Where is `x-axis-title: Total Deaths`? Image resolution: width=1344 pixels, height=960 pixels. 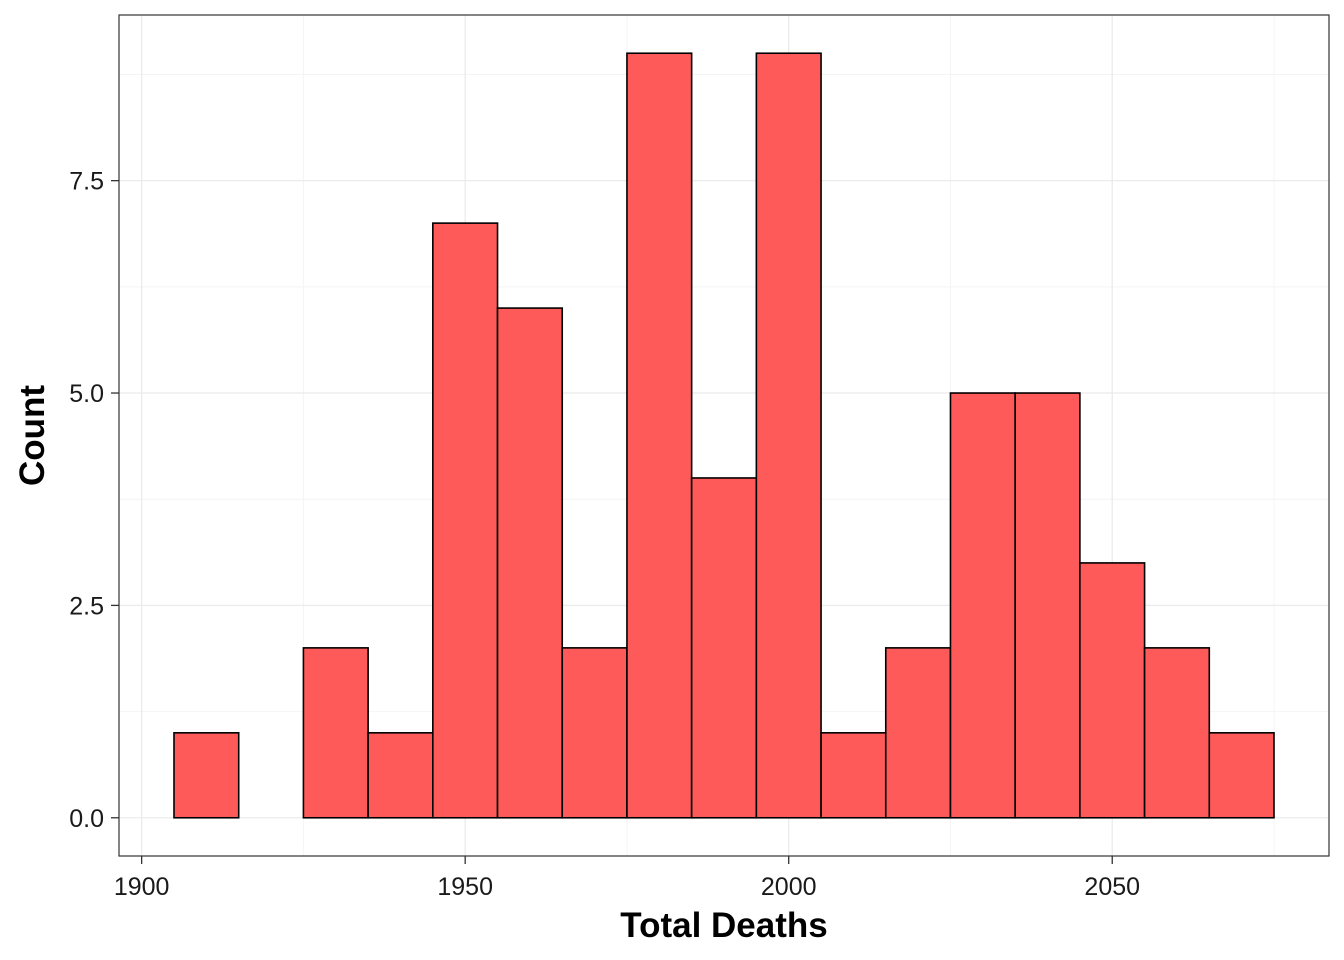
x-axis-title: Total Deaths is located at coordinates (723, 925).